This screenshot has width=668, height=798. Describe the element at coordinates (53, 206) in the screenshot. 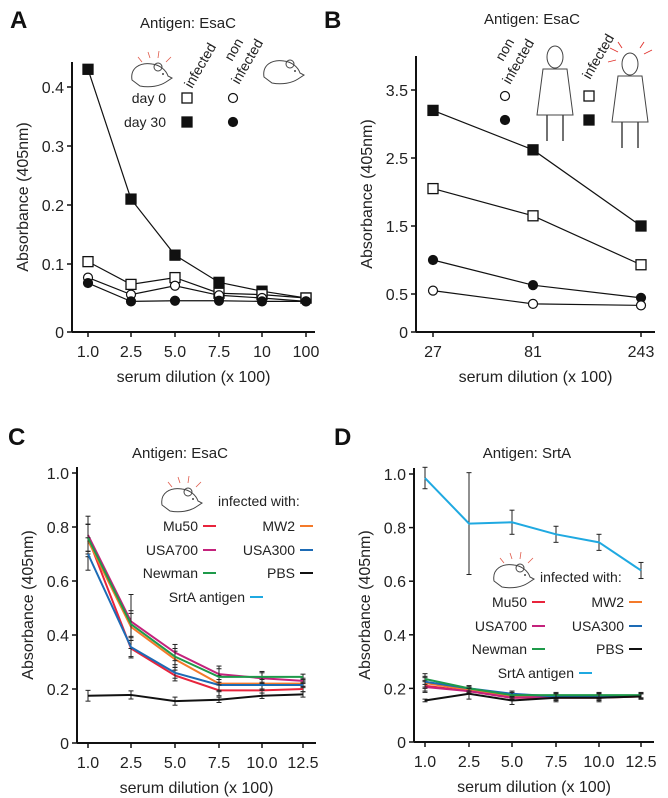

I see `y-tick-label: 0.2` at that location.